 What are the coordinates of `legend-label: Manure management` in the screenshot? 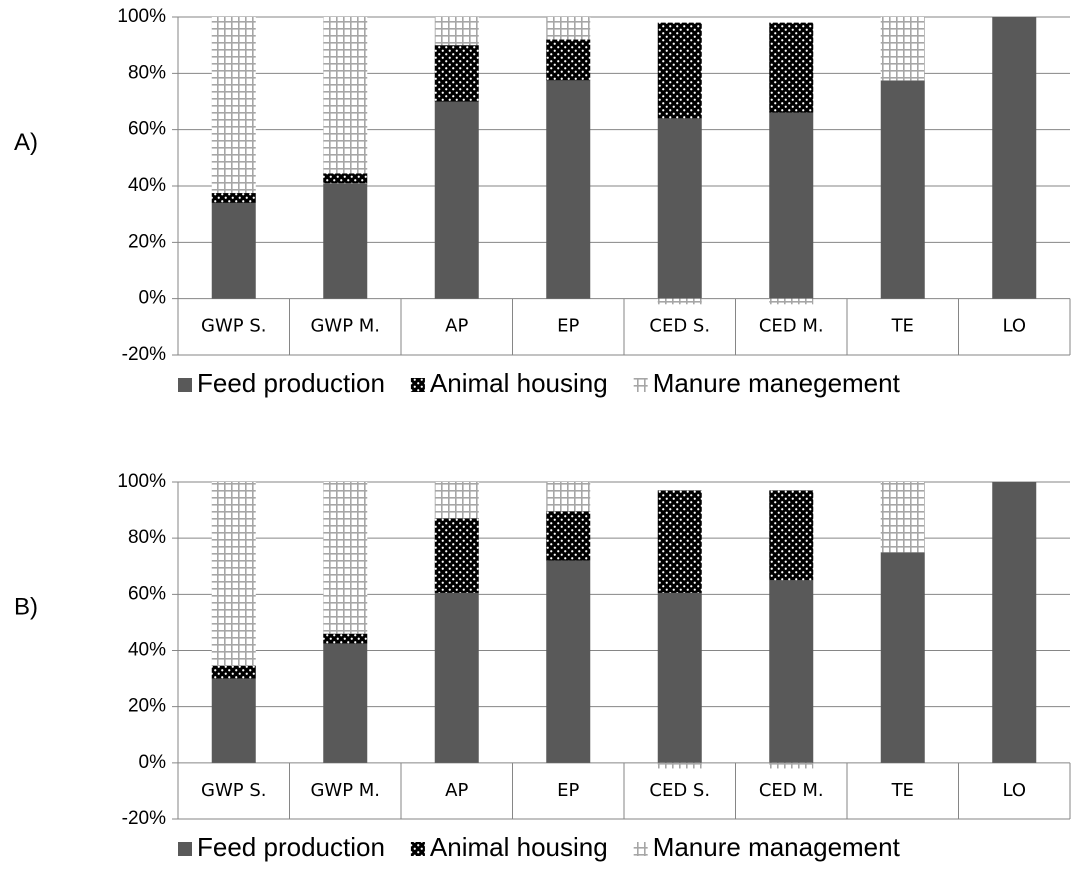 It's located at (777, 847).